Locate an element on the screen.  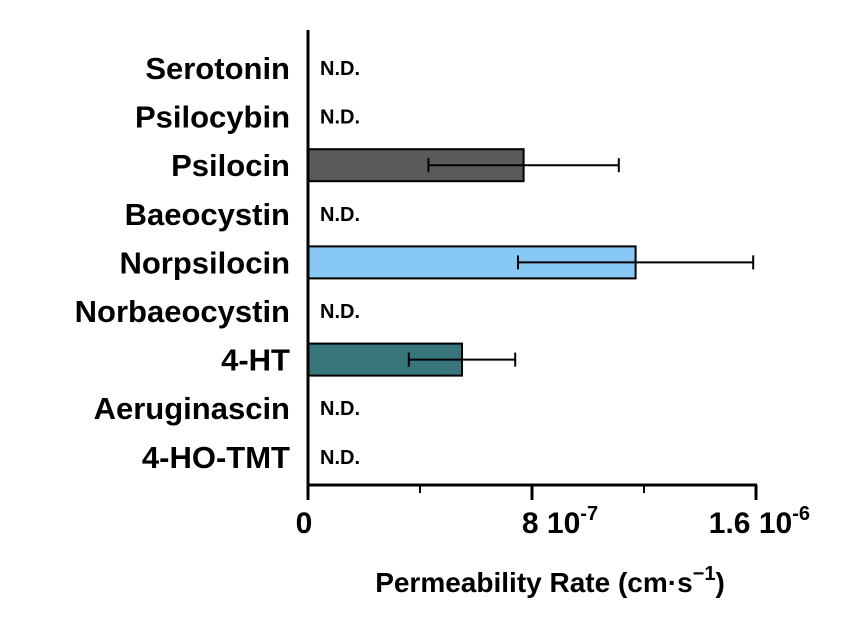
category-label-4-ht: 4-HT is located at coordinates (255, 360).